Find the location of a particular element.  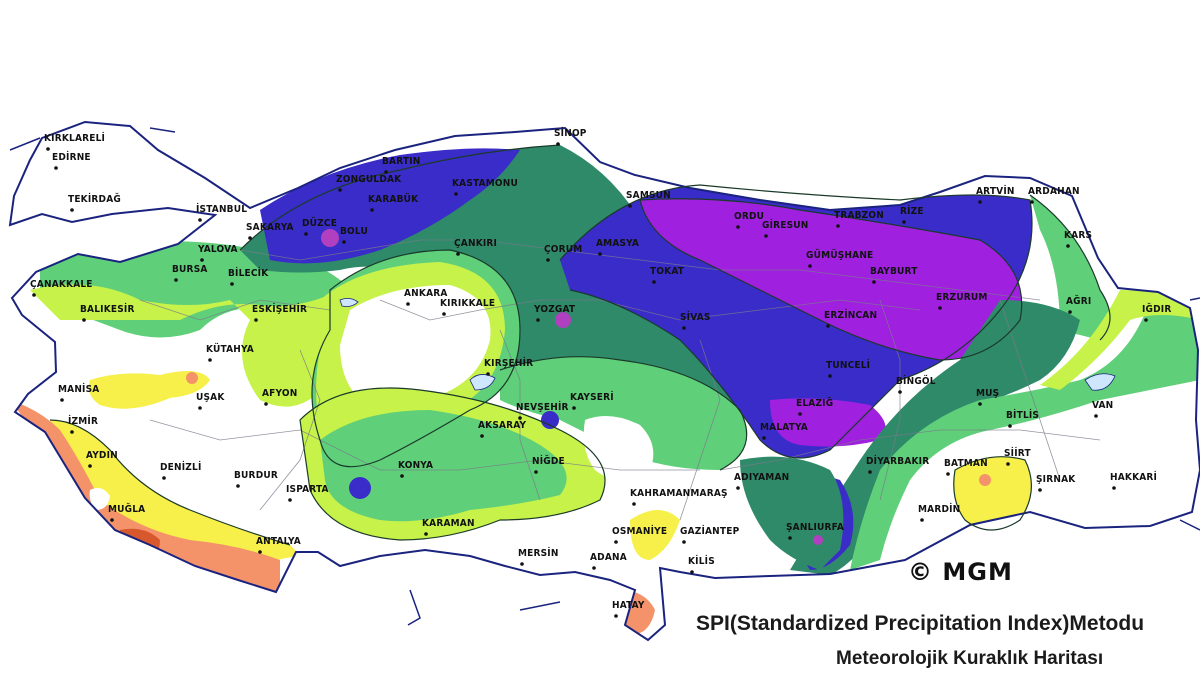

city-label: GİRESUN is located at coordinates (785, 224).